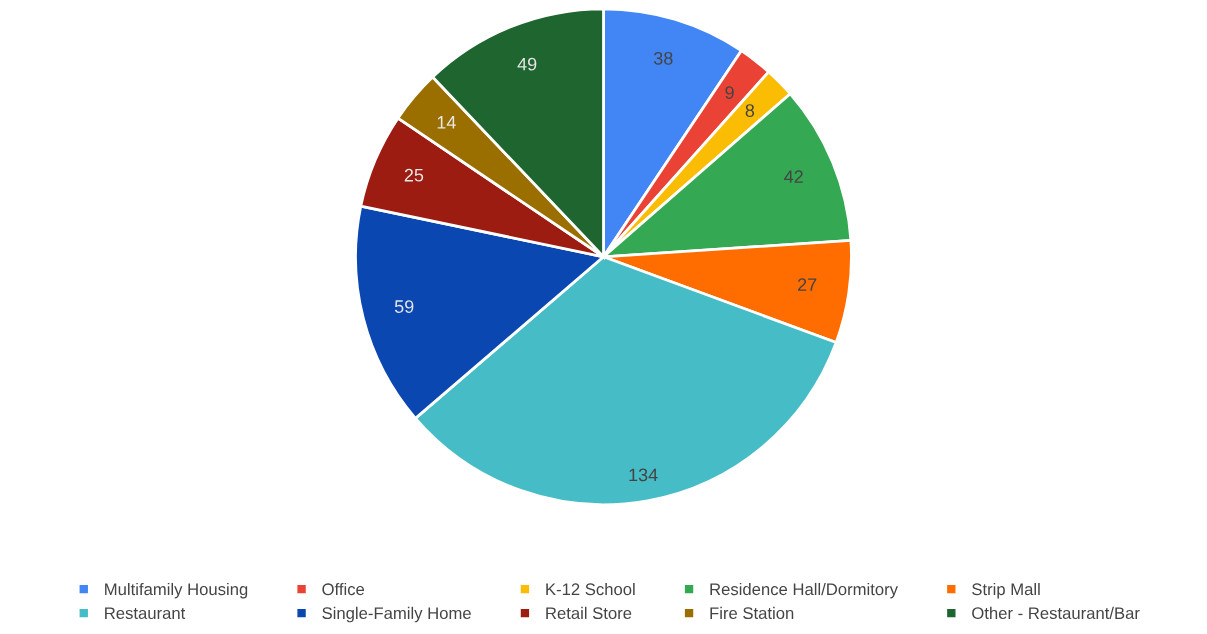 This screenshot has height=634, width=1207. Describe the element at coordinates (807, 284) in the screenshot. I see `data-label: 27` at that location.